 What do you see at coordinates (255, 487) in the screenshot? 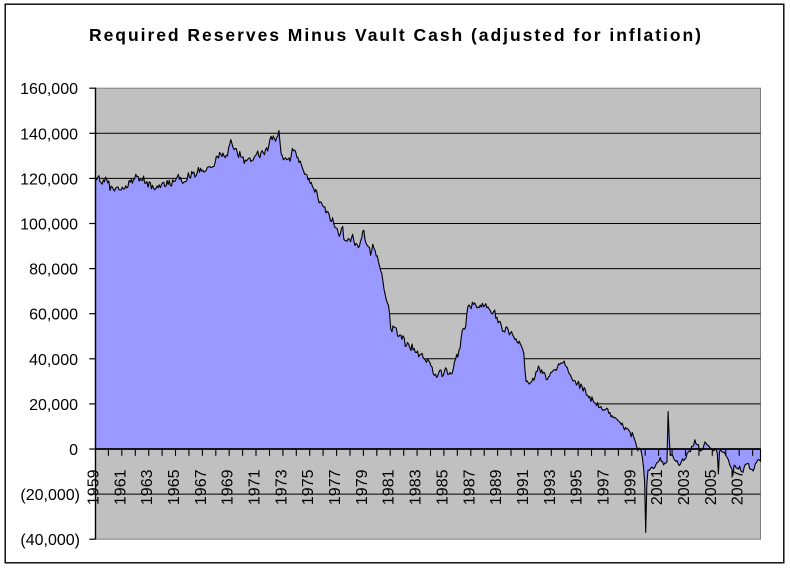
I see `svg-text: 1971` at bounding box center [255, 487].